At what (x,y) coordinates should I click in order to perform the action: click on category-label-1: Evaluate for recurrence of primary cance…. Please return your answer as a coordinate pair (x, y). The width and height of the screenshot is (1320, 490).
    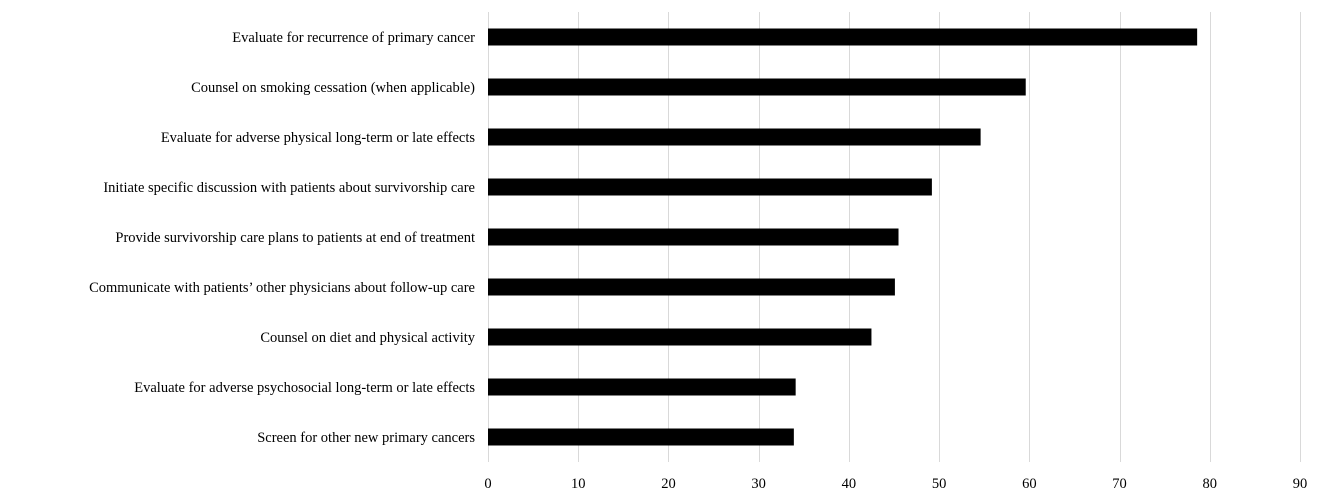
    Looking at the image, I should click on (353, 38).